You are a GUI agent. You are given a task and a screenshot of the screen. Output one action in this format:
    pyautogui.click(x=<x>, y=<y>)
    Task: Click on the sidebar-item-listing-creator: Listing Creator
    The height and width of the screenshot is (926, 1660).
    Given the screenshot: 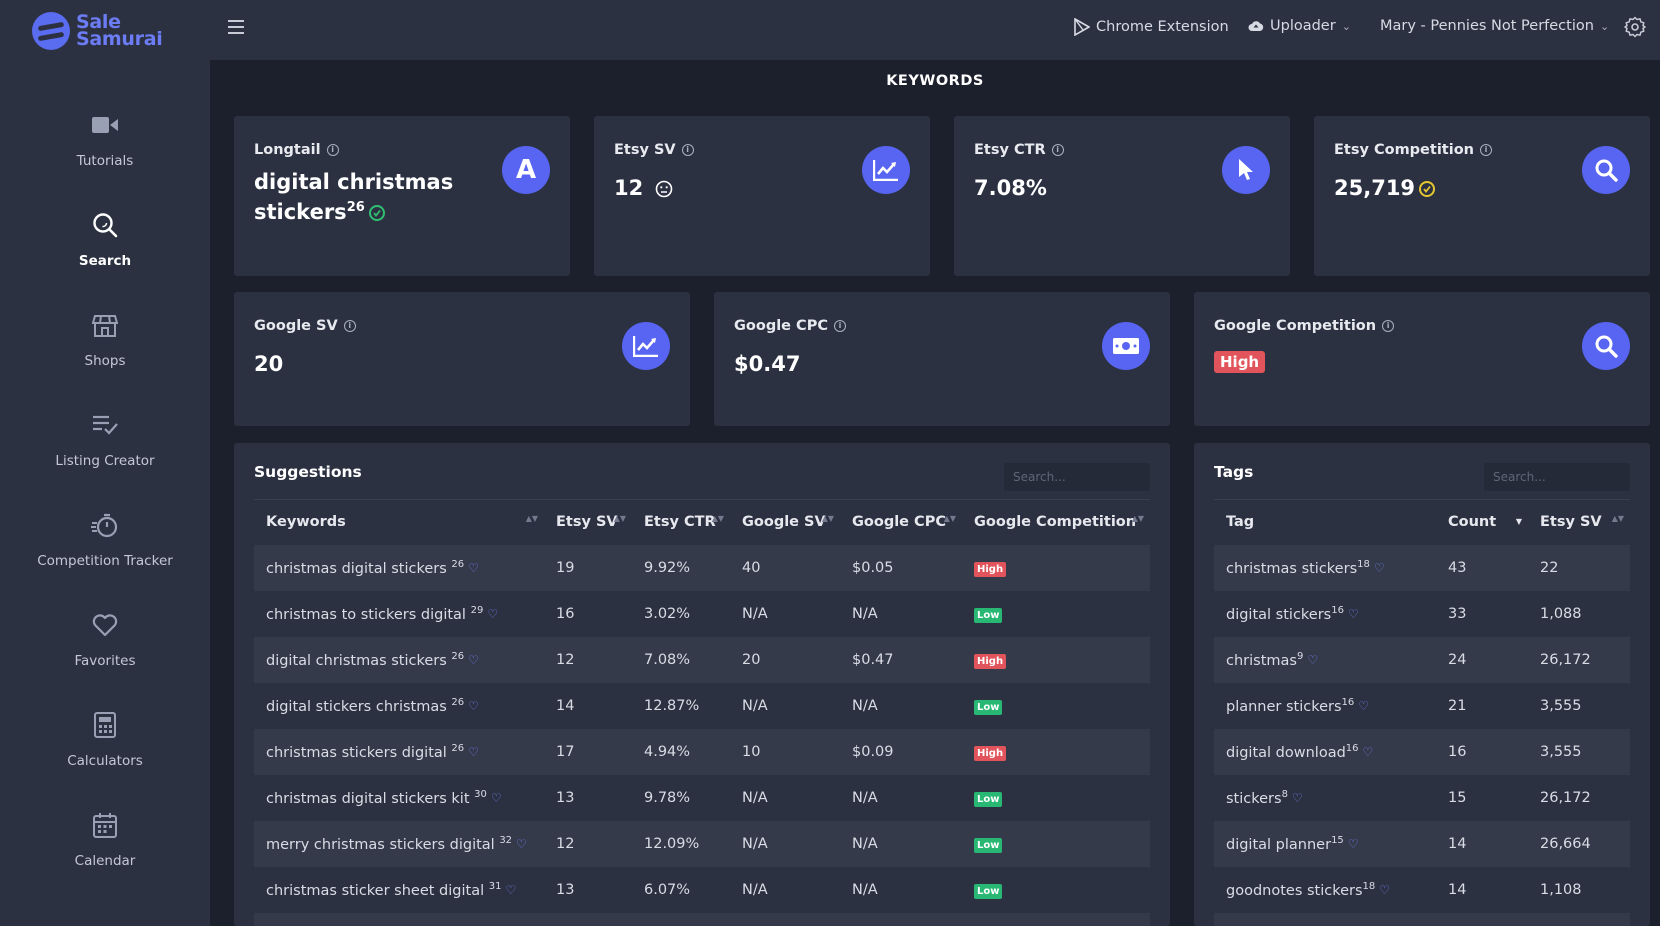 What is the action you would take?
    pyautogui.click(x=105, y=440)
    